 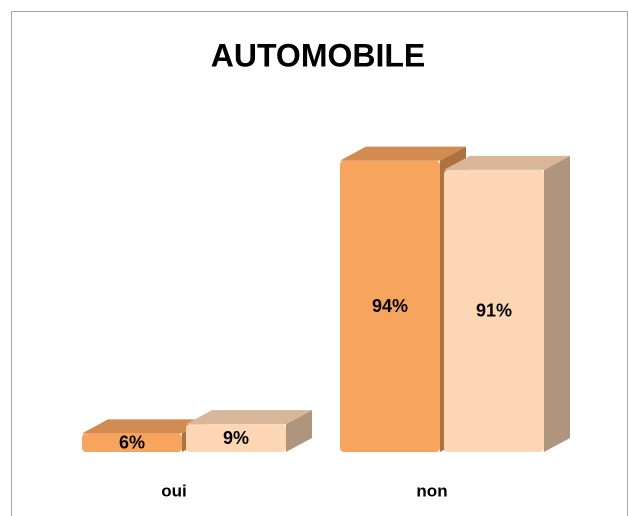 I want to click on x-tick-label: non, so click(x=431, y=490).